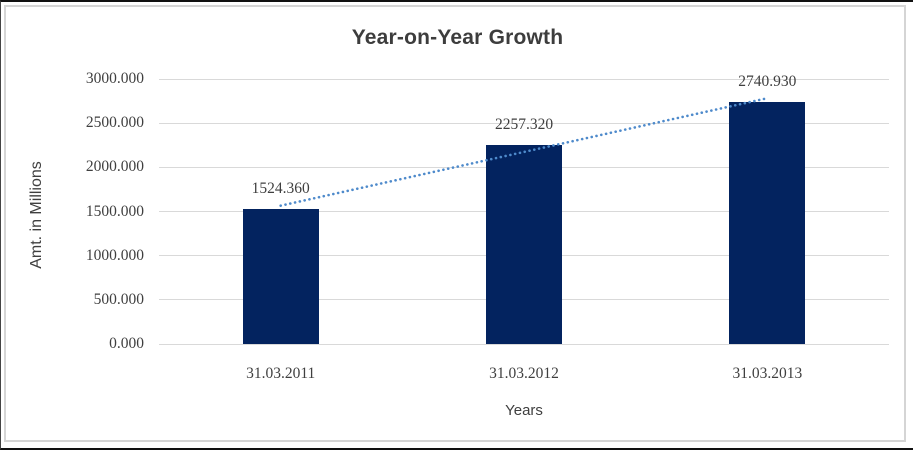  Describe the element at coordinates (524, 373) in the screenshot. I see `x-category-label: 31.03.2012` at that location.